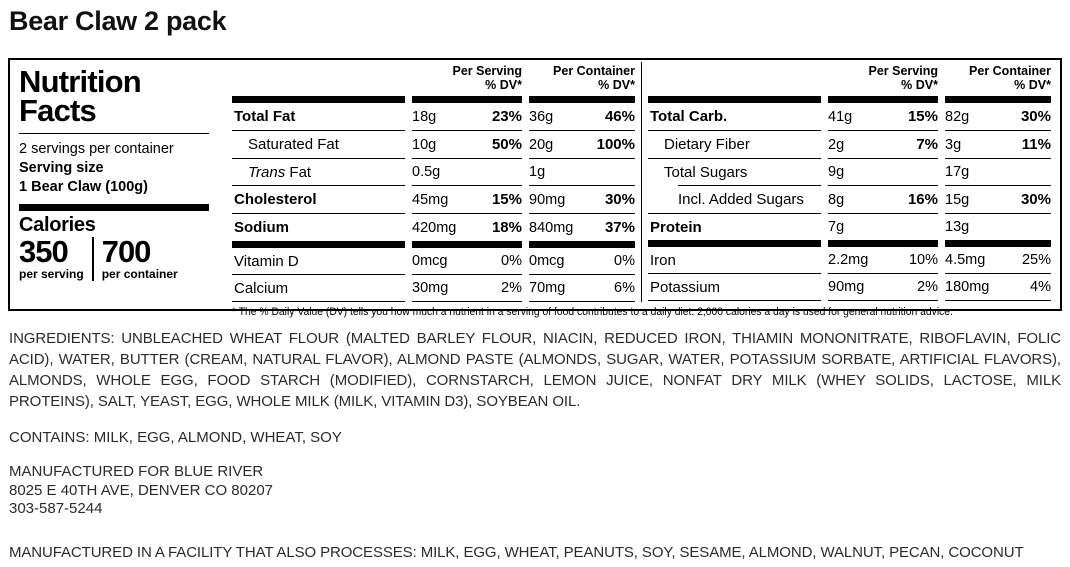 The height and width of the screenshot is (567, 1070). What do you see at coordinates (506, 116) in the screenshot?
I see `per-serving-dv: 23%` at bounding box center [506, 116].